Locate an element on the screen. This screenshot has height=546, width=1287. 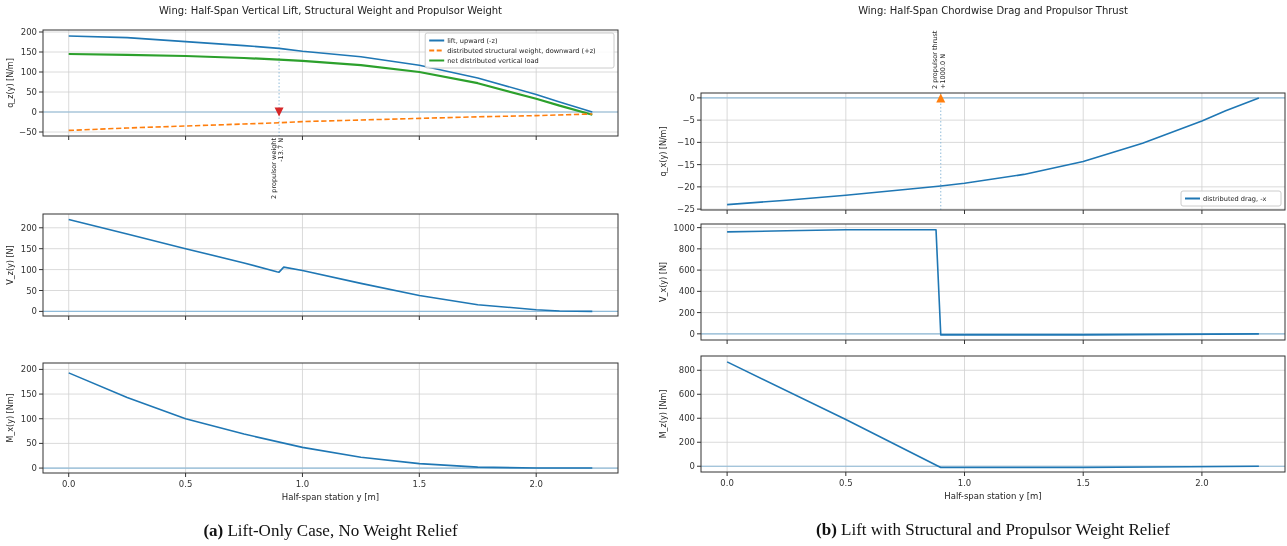
y-tick-label: −50 is located at coordinates (28, 132).